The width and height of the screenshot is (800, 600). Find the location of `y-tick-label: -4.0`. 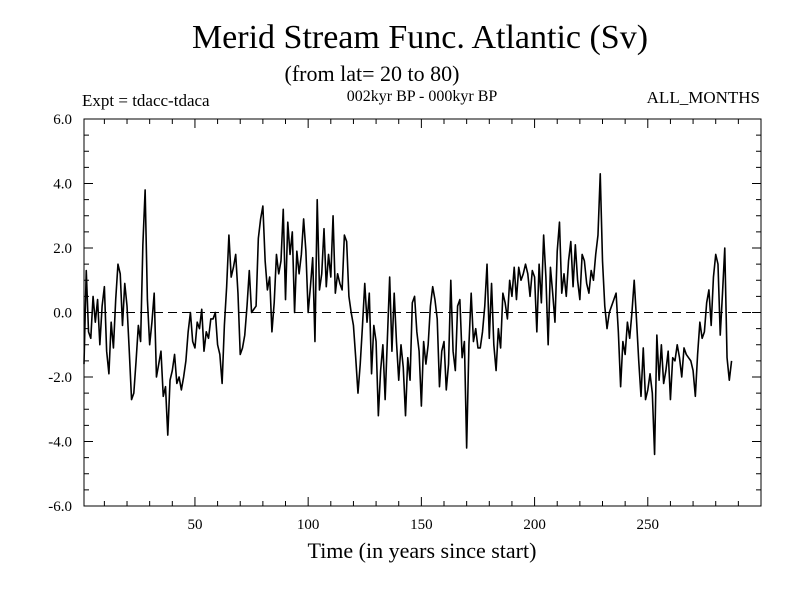

y-tick-label: -4.0 is located at coordinates (60, 443).